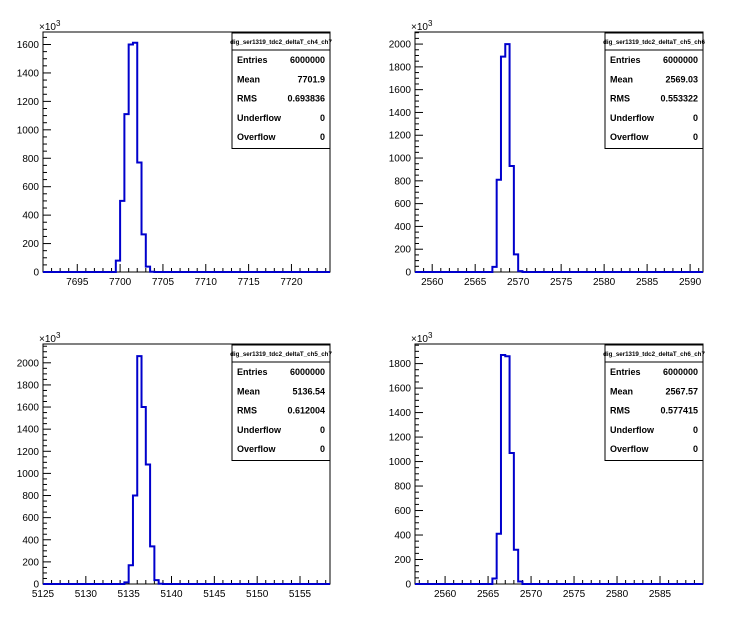 Image resolution: width=746 pixels, height=622 pixels. I want to click on stats-box-title: dig_ser1319_tdc2_deltaT_ch6_ch7, so click(654, 354).